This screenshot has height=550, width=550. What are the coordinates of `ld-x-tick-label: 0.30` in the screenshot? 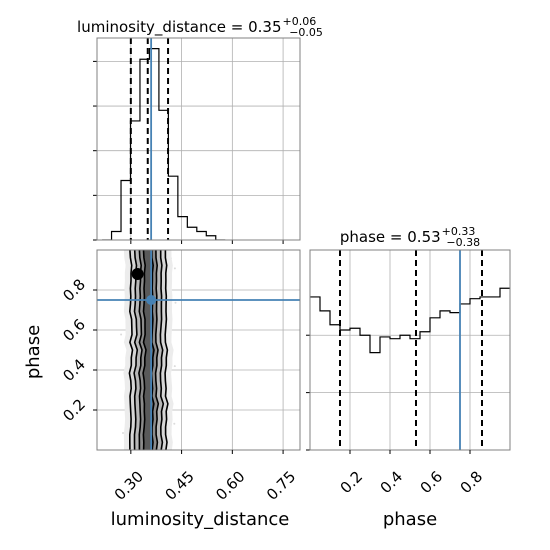 It's located at (129, 486).